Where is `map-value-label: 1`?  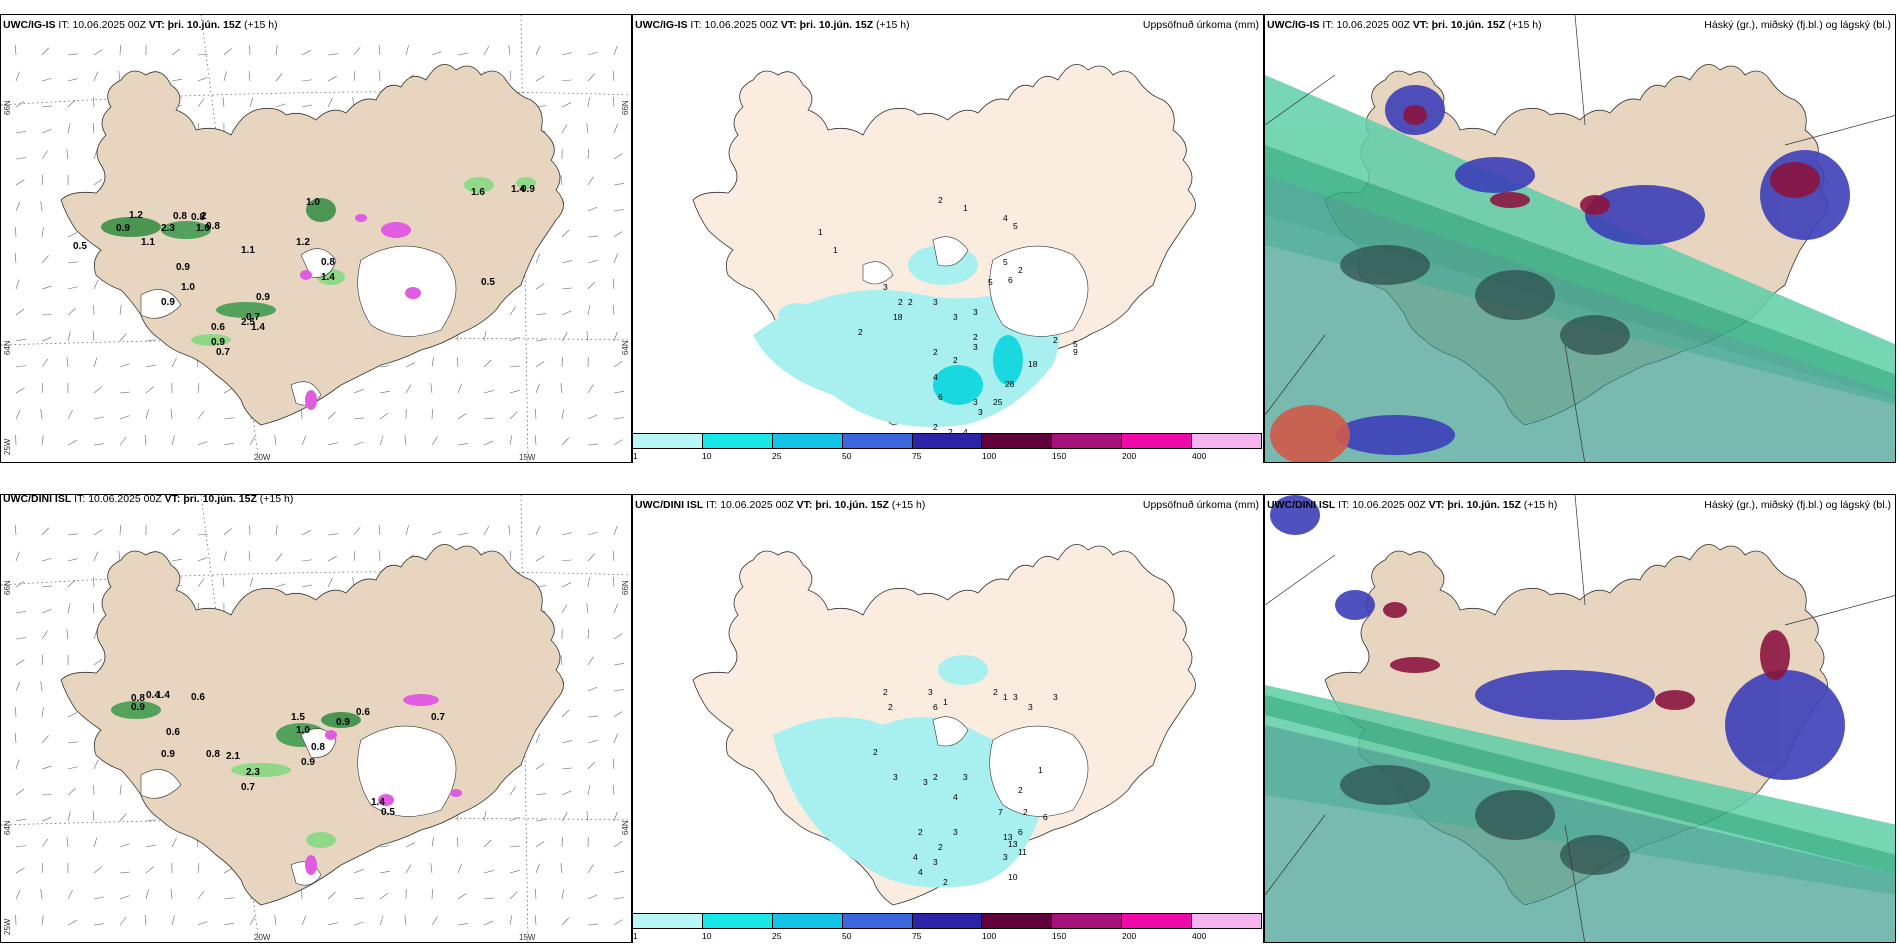 map-value-label: 1 is located at coordinates (820, 232).